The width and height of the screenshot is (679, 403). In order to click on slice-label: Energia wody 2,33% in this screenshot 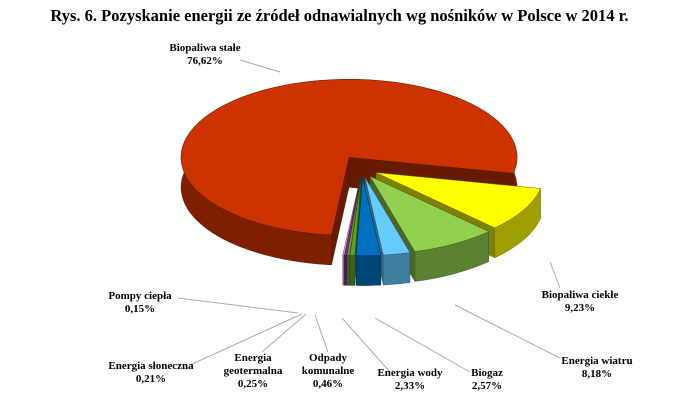, I will do `click(410, 380)`.